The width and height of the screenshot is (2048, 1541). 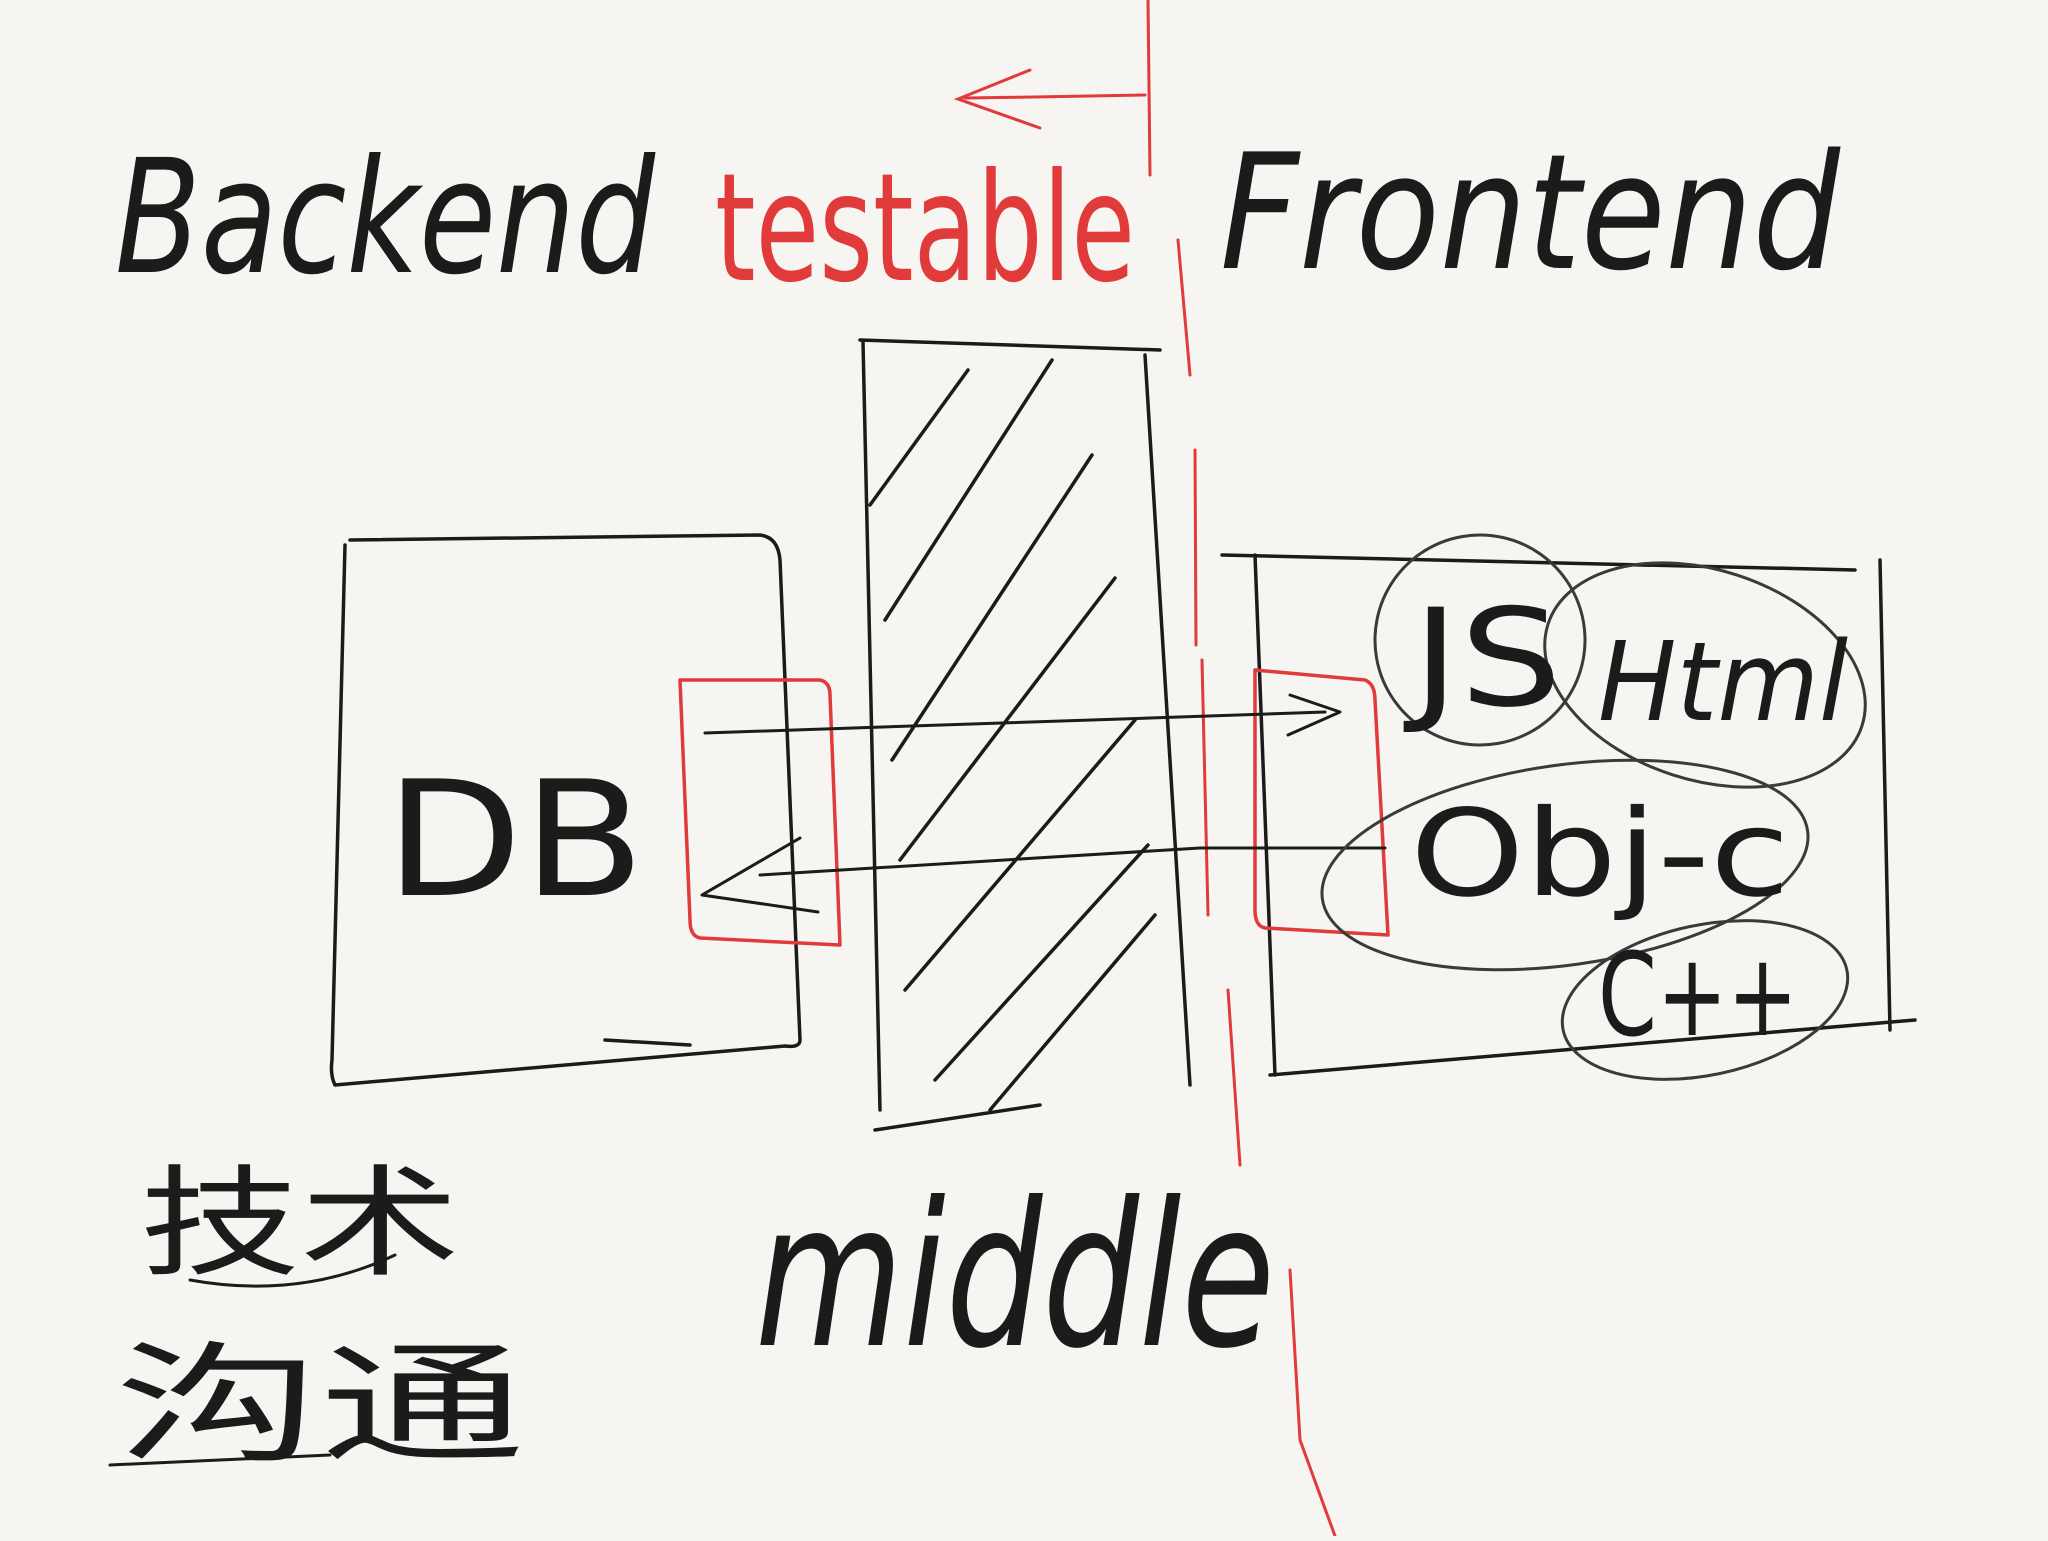 I want to click on db-box, so click(x=565, y=810).